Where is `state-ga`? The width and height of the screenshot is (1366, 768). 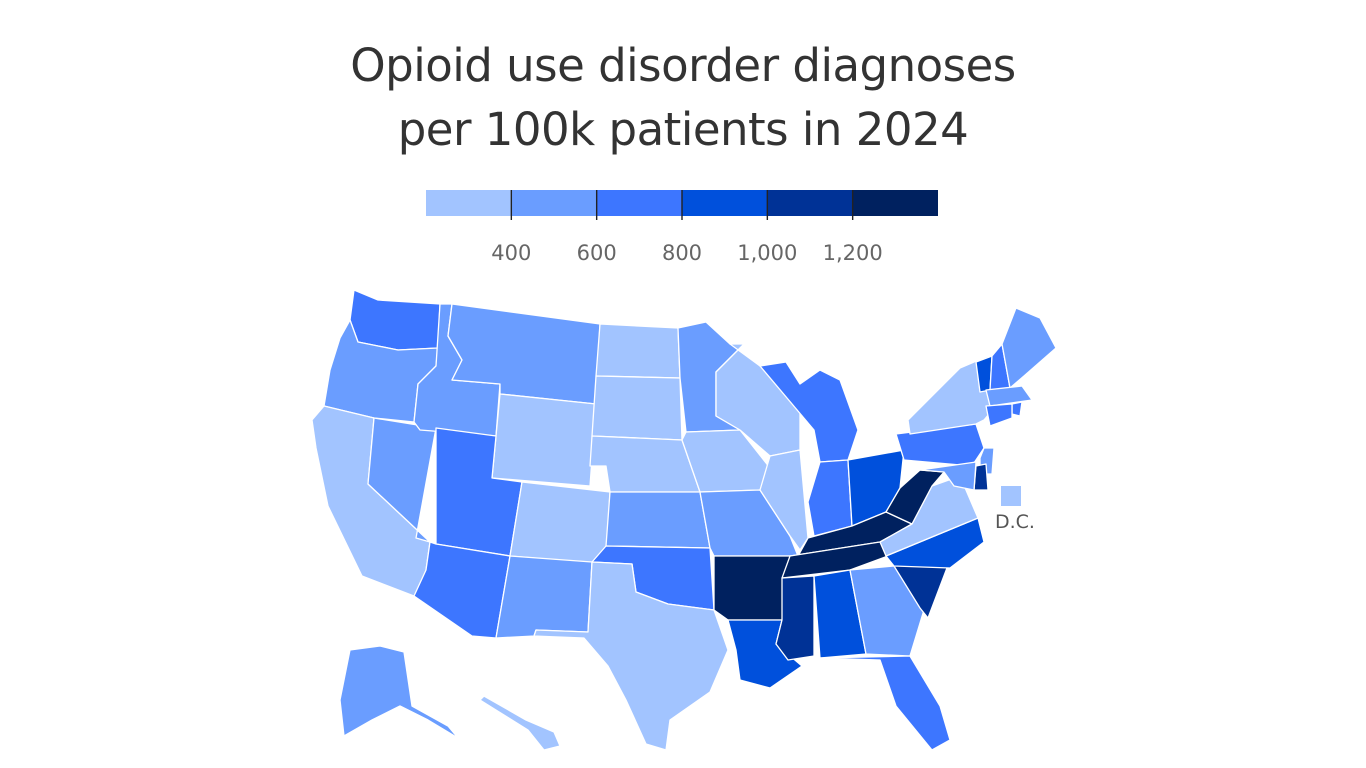 state-ga is located at coordinates (887, 611).